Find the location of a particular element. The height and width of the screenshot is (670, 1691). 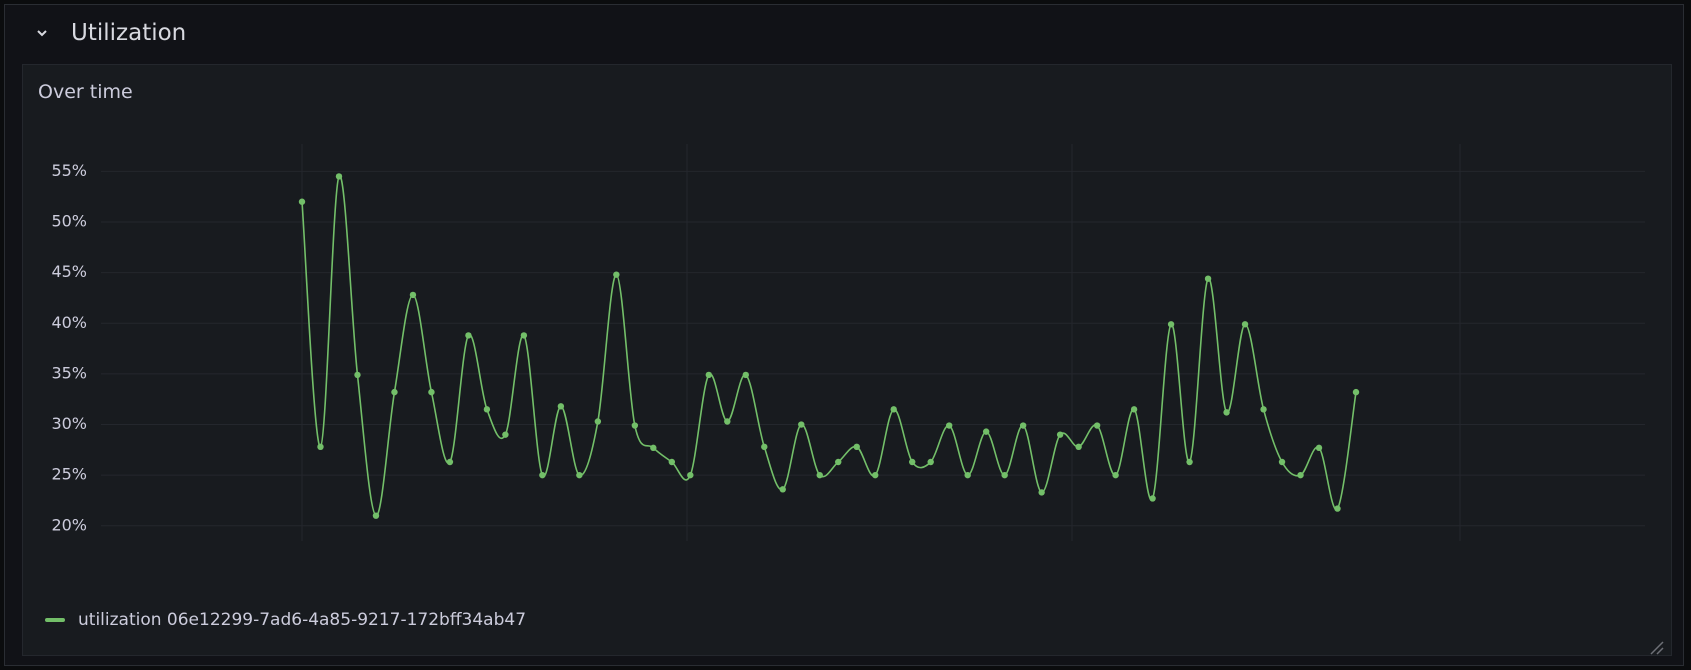

y-tick-label: 20% is located at coordinates (69, 524).